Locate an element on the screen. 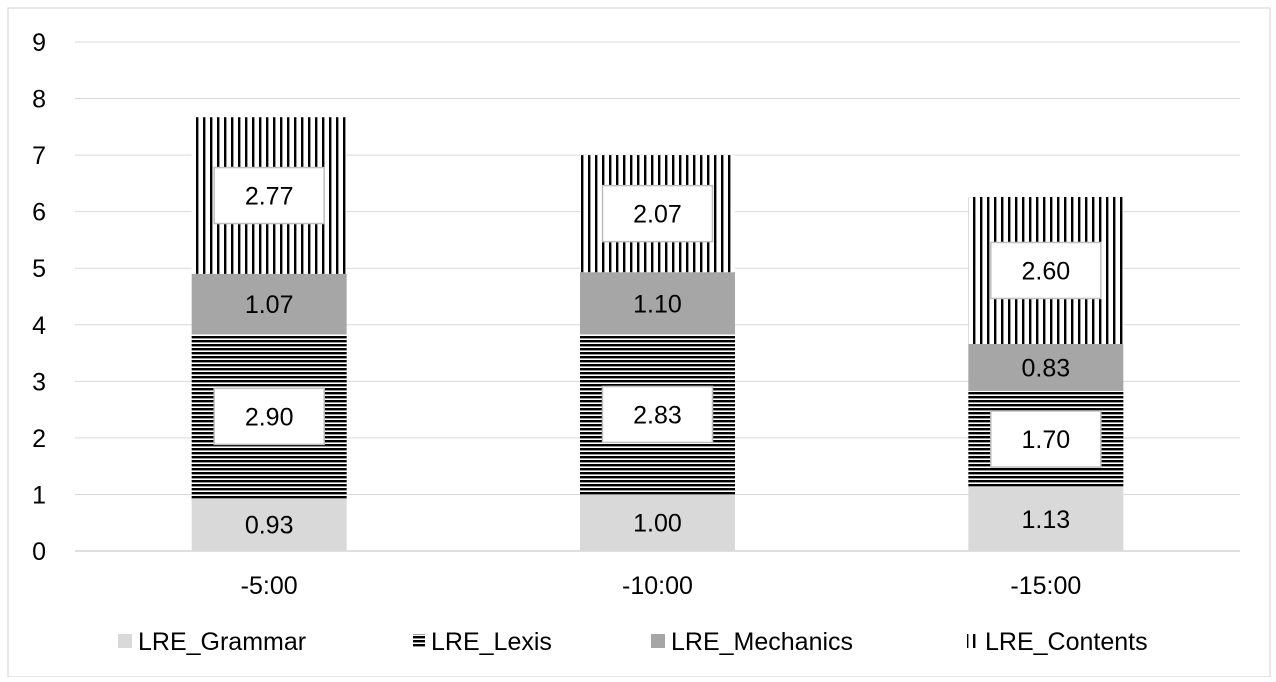 The width and height of the screenshot is (1276, 682). legend-label-lre-lexis: LRE_Lexis is located at coordinates (491, 642).